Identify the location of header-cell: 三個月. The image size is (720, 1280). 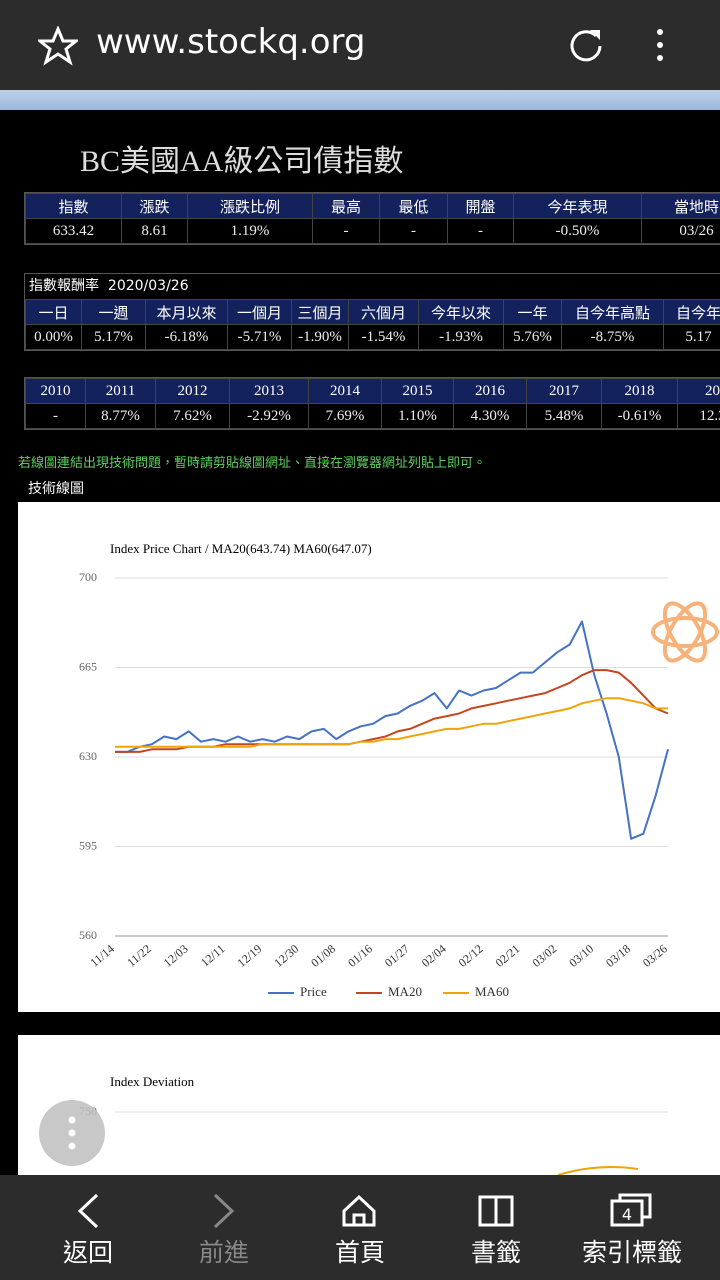
(320, 312).